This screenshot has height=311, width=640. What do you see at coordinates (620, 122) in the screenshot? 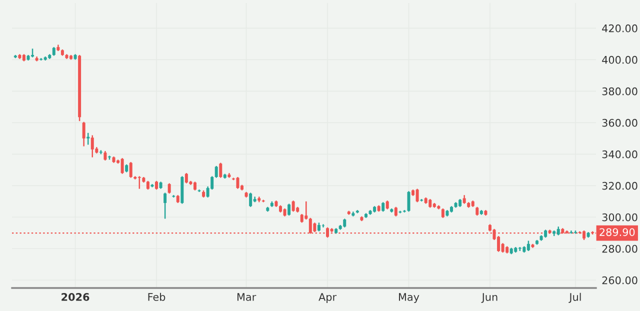
I see `y-tick-label: 360.00` at bounding box center [620, 122].